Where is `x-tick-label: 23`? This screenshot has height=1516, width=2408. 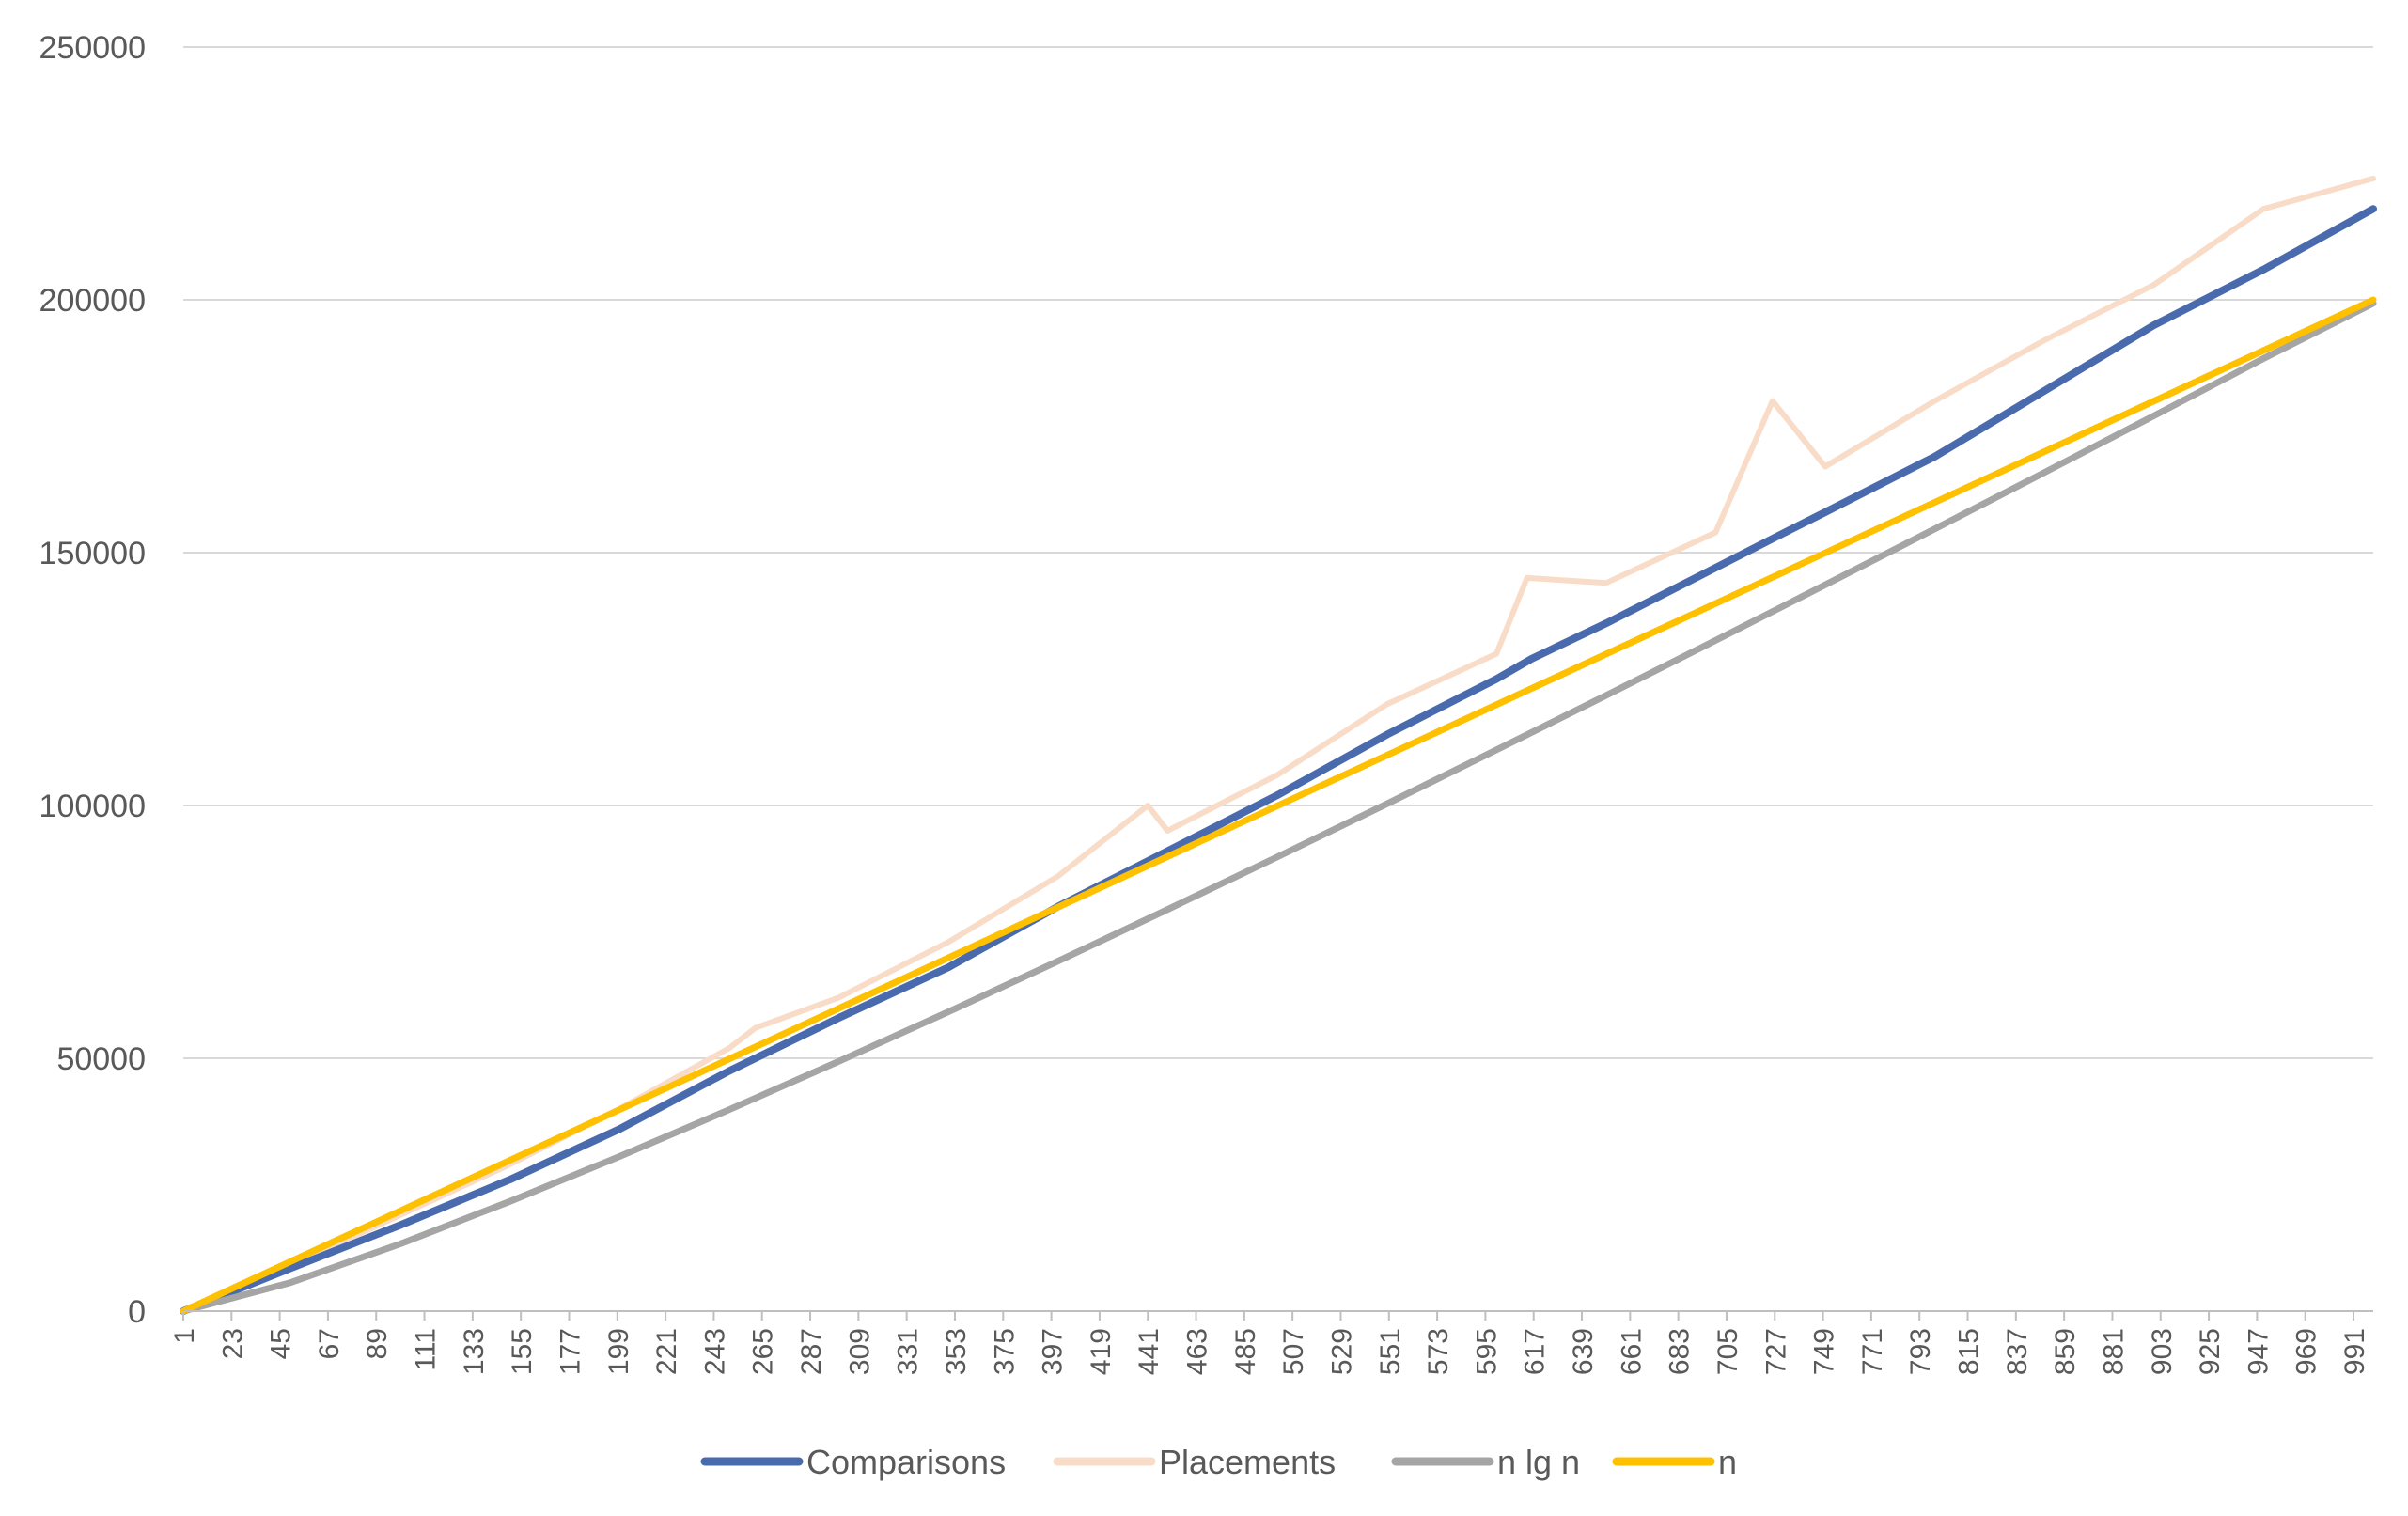
x-tick-label: 23 is located at coordinates (232, 1343).